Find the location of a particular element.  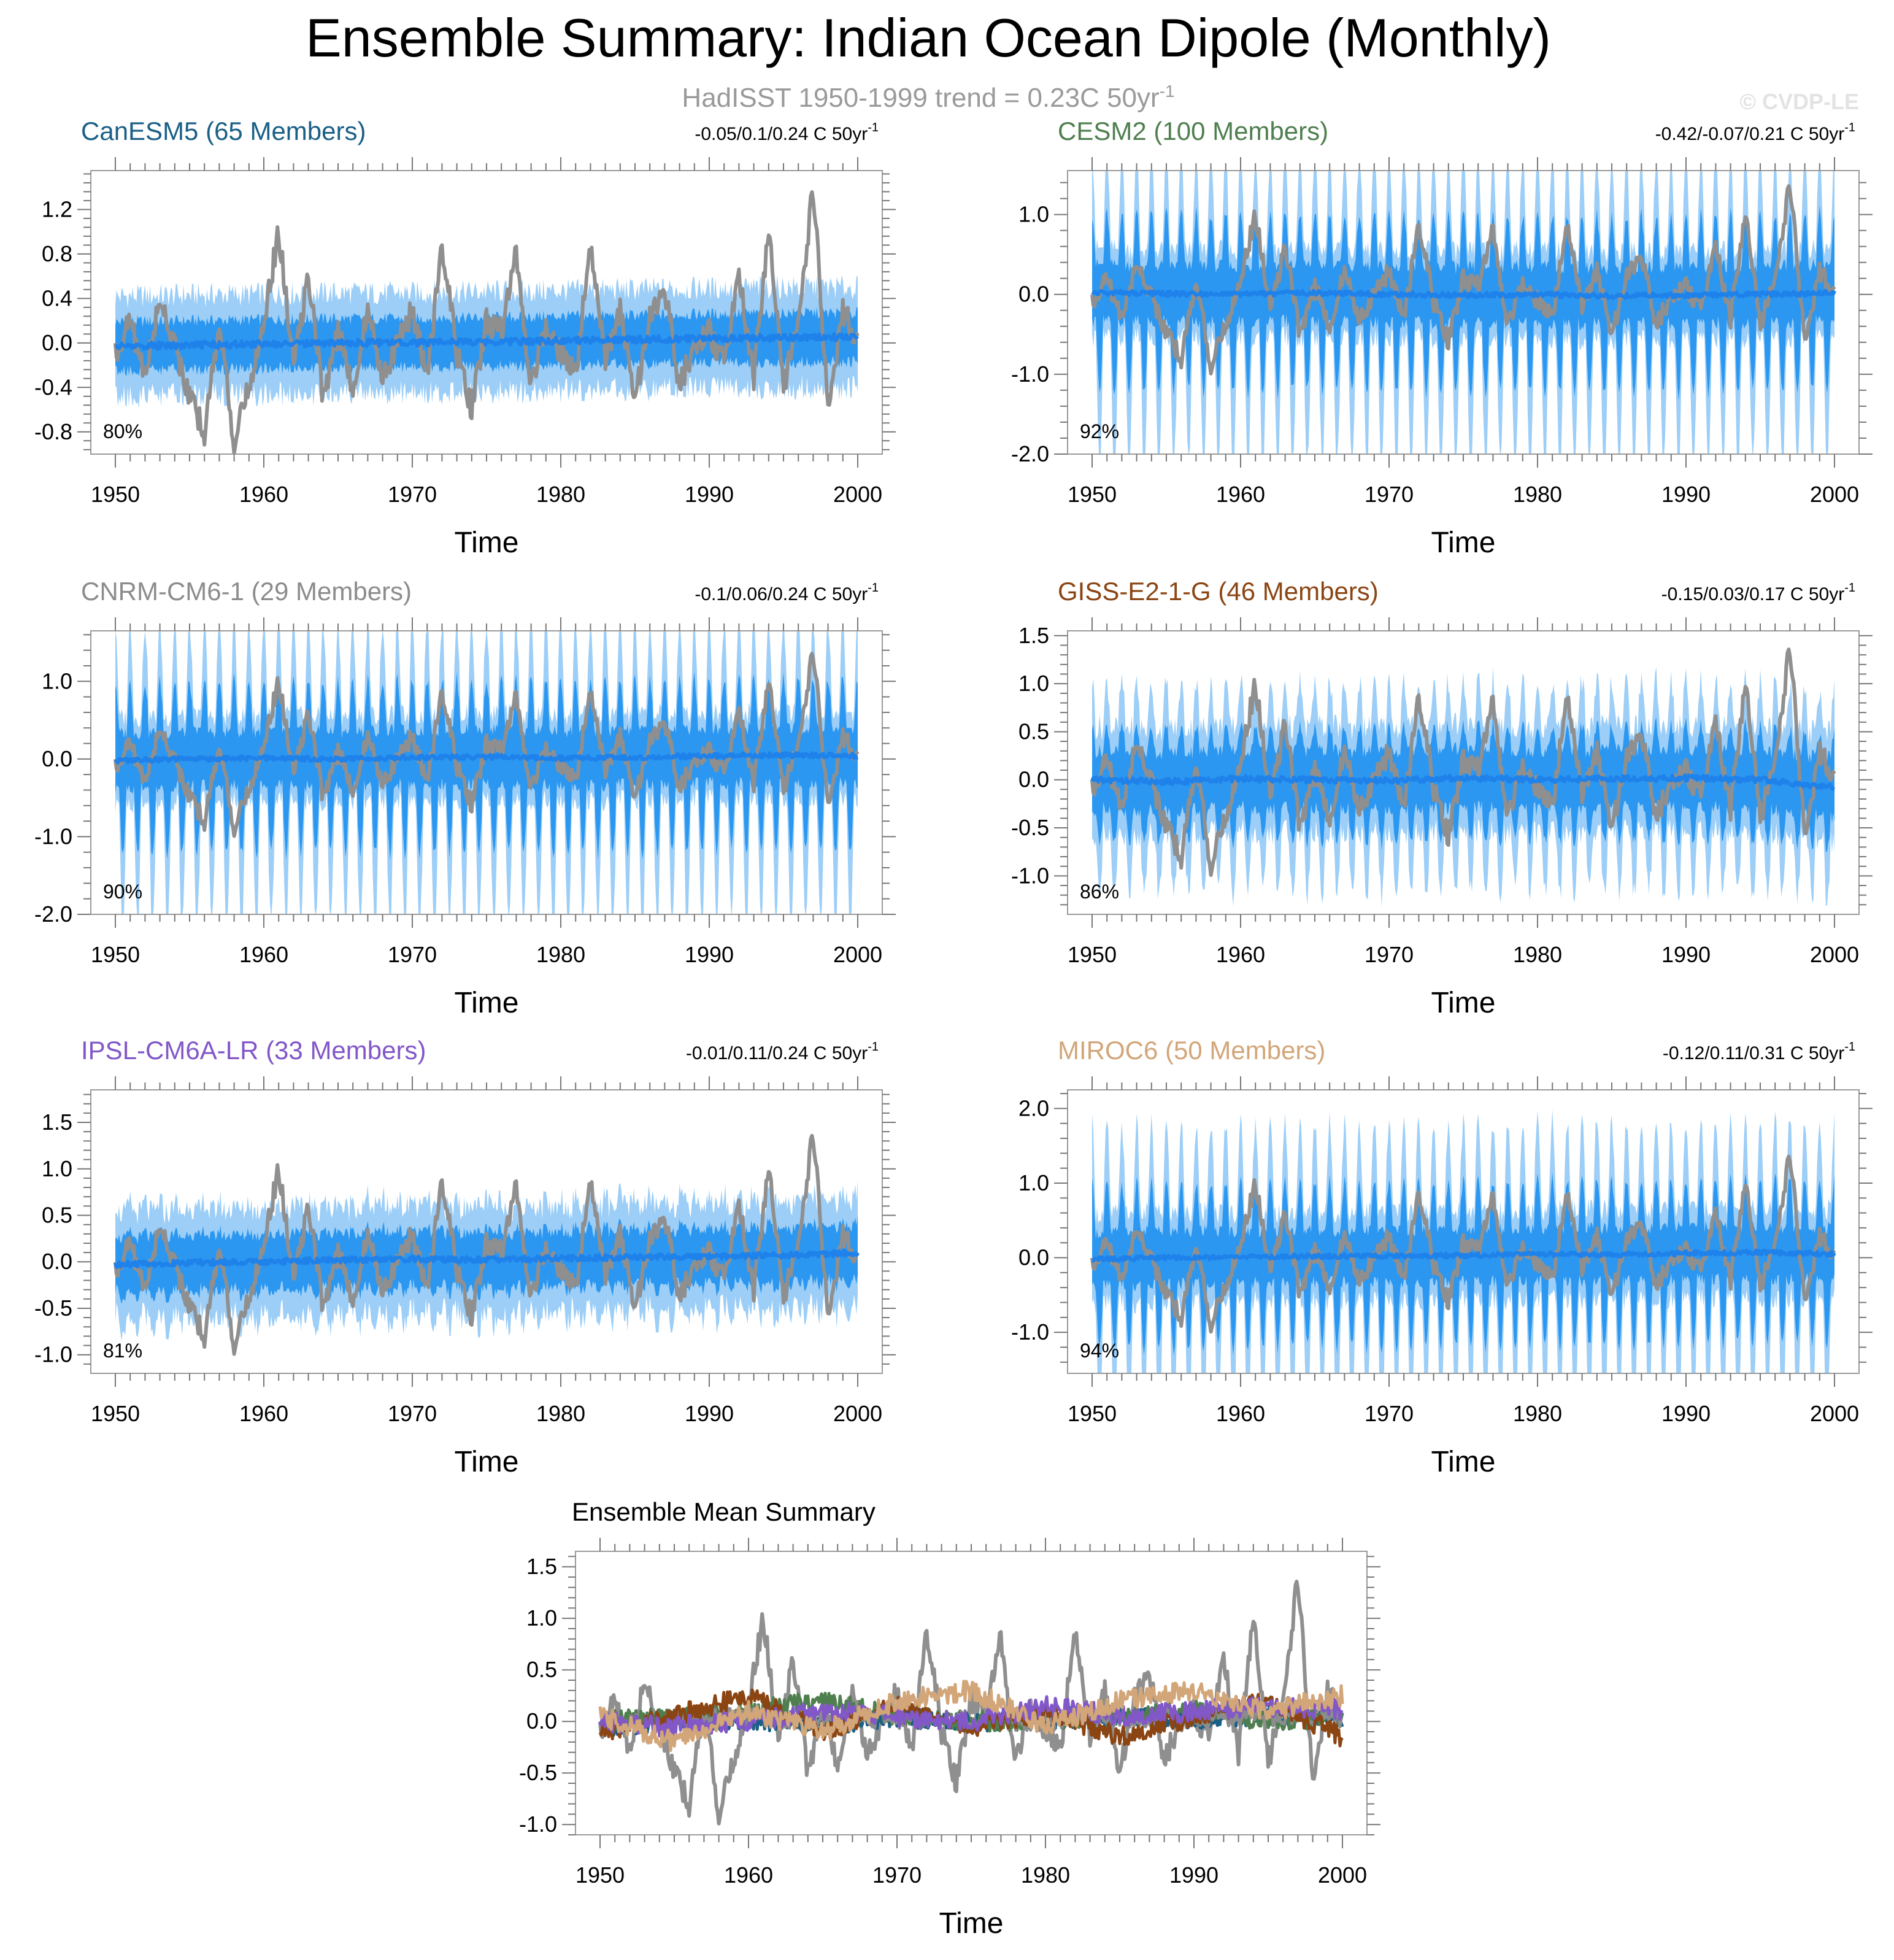

trend-label: -0.05/0.1/0.24 C 50yr-1 is located at coordinates (787, 132).